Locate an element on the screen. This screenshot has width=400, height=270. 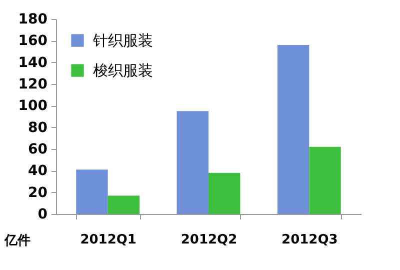
y-tick-label: 0 is located at coordinates (43, 214).